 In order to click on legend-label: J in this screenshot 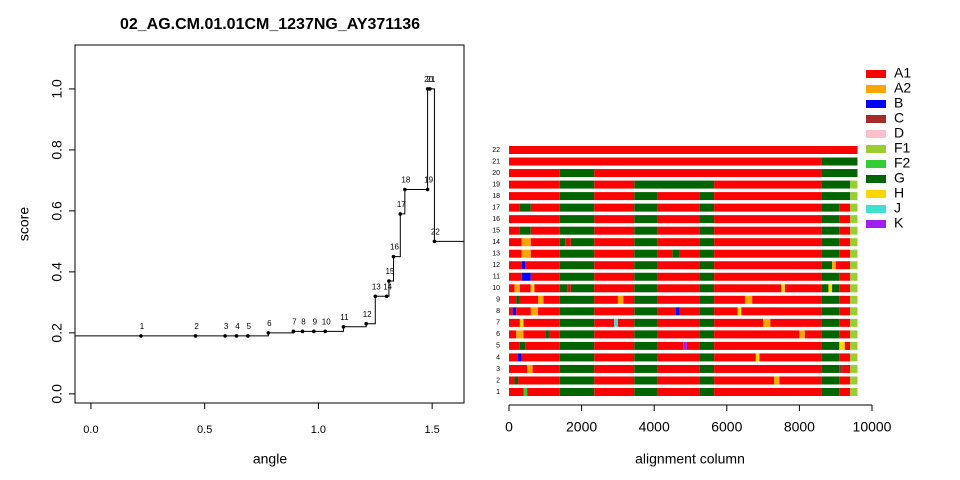, I will do `click(897, 208)`.